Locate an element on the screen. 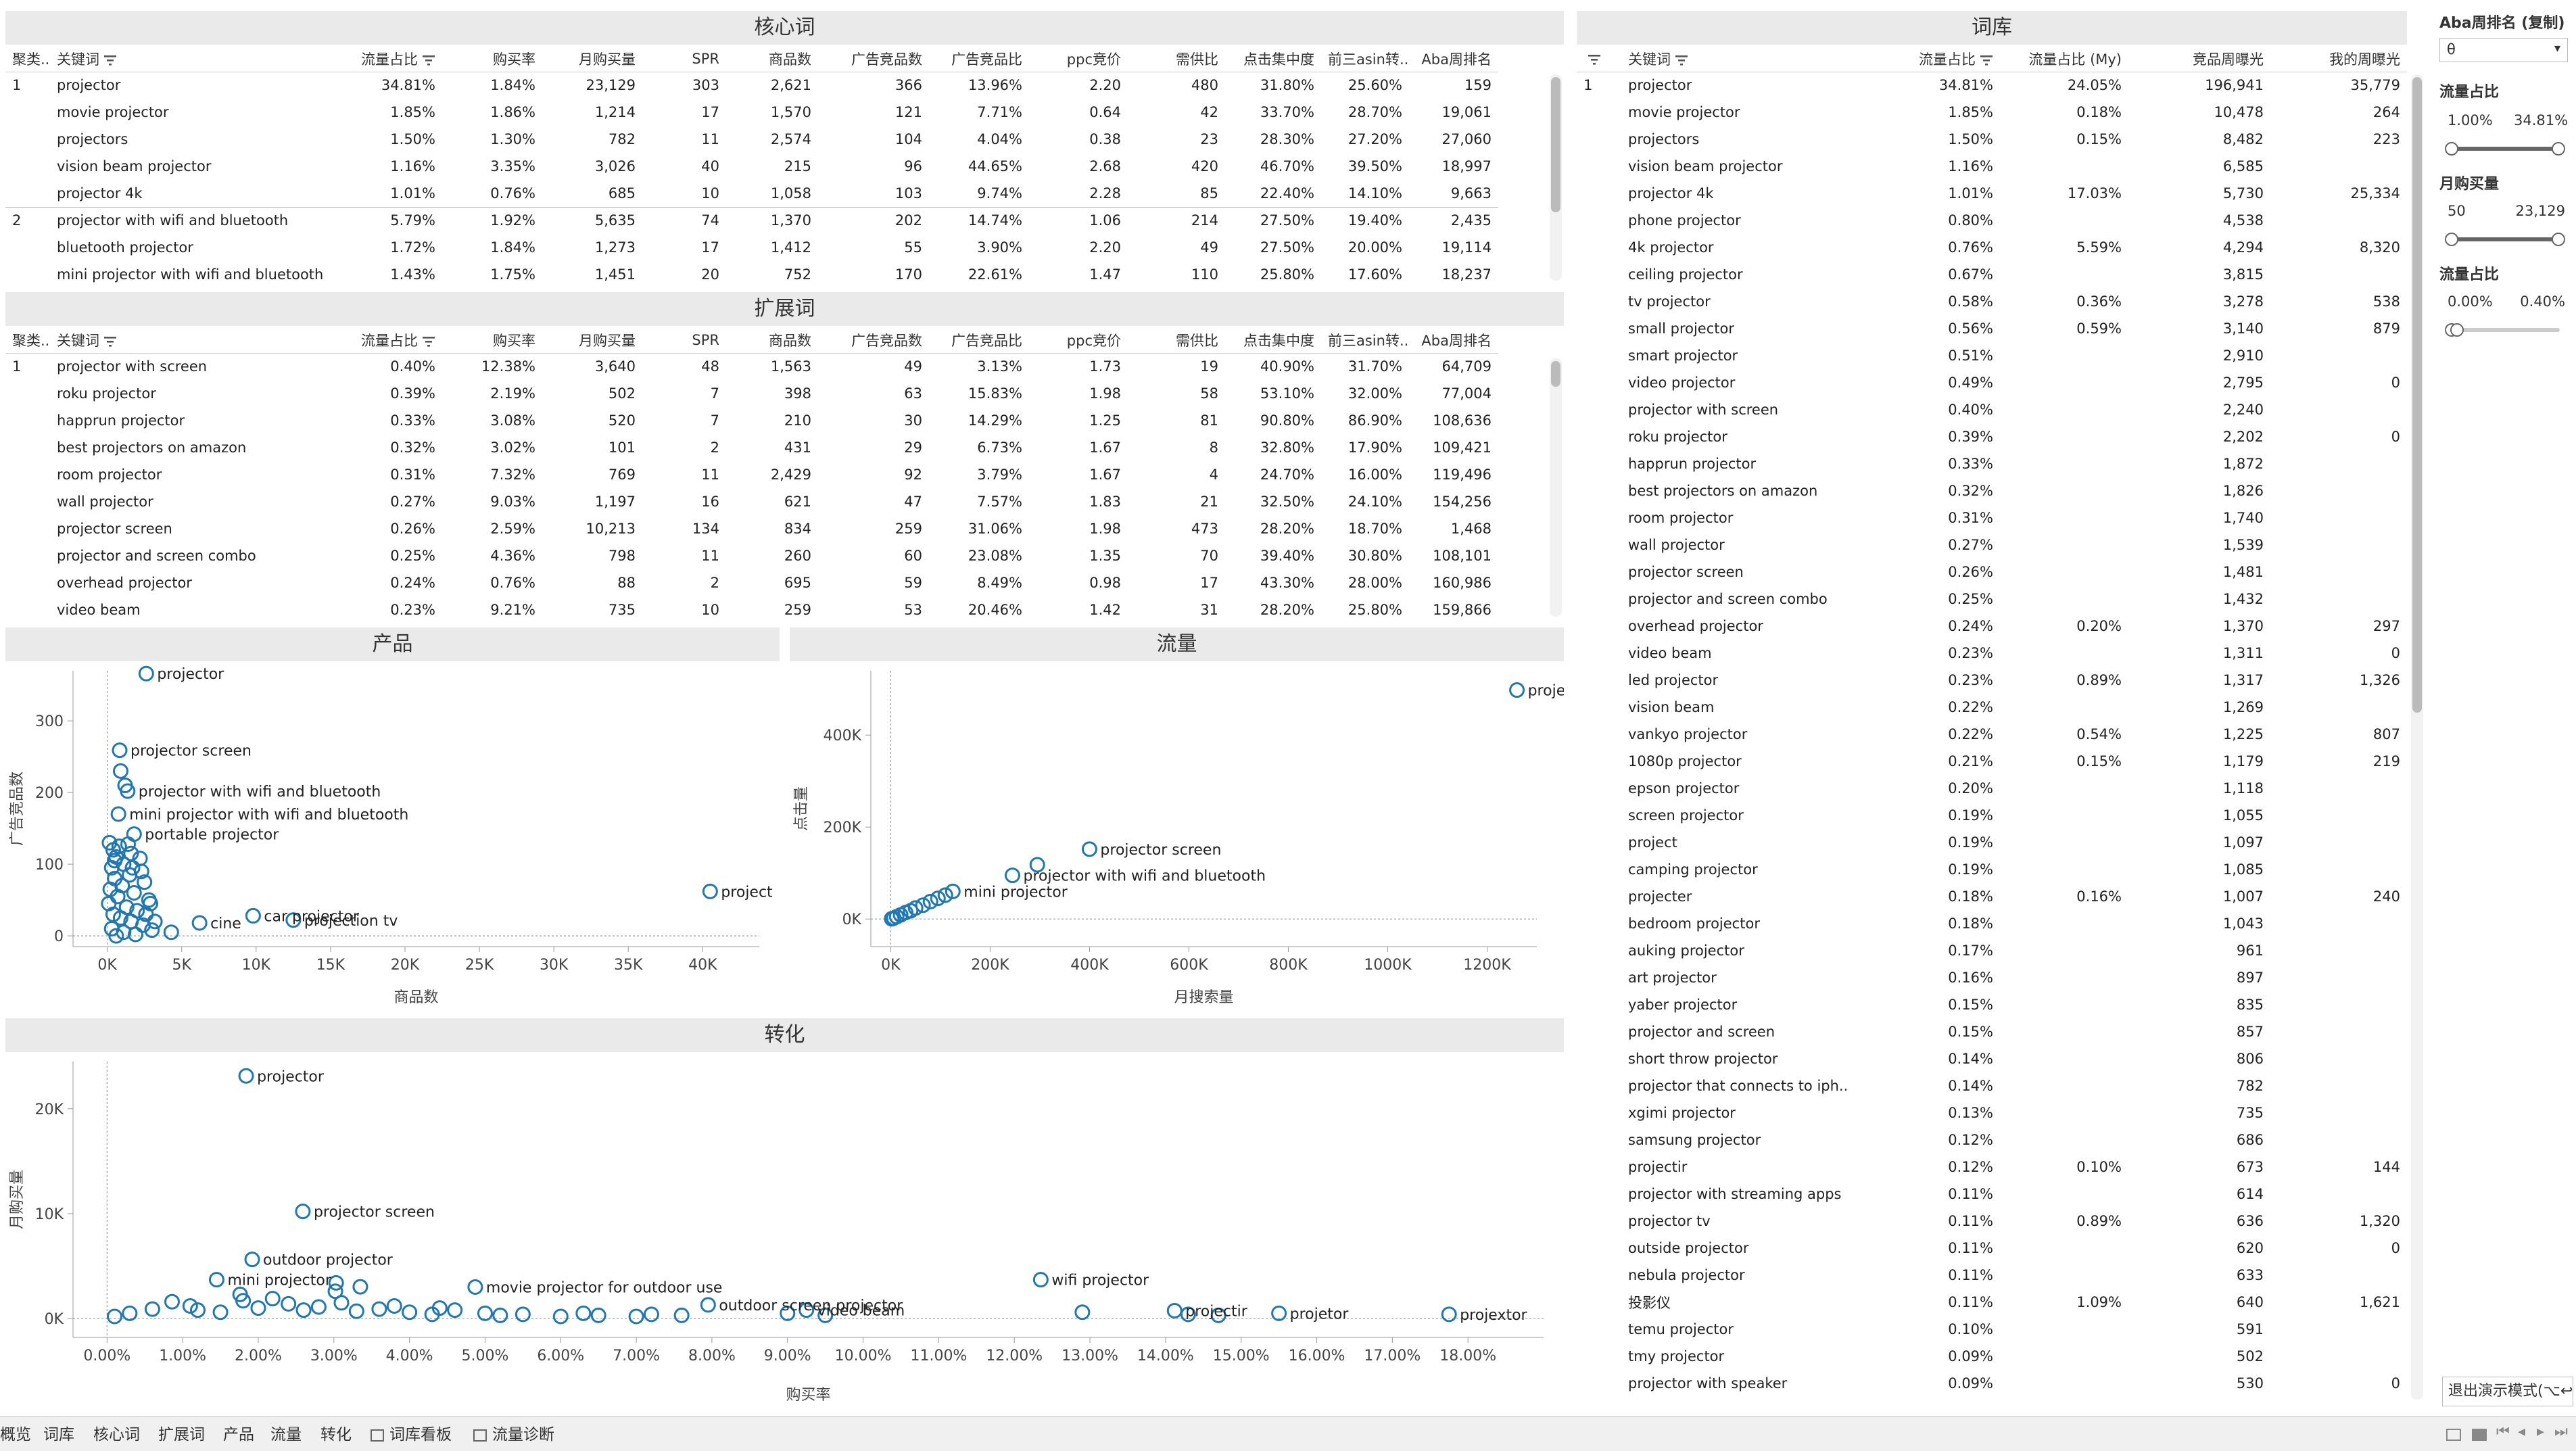  expand_table-col-header: 流量占比 is located at coordinates (388, 340).